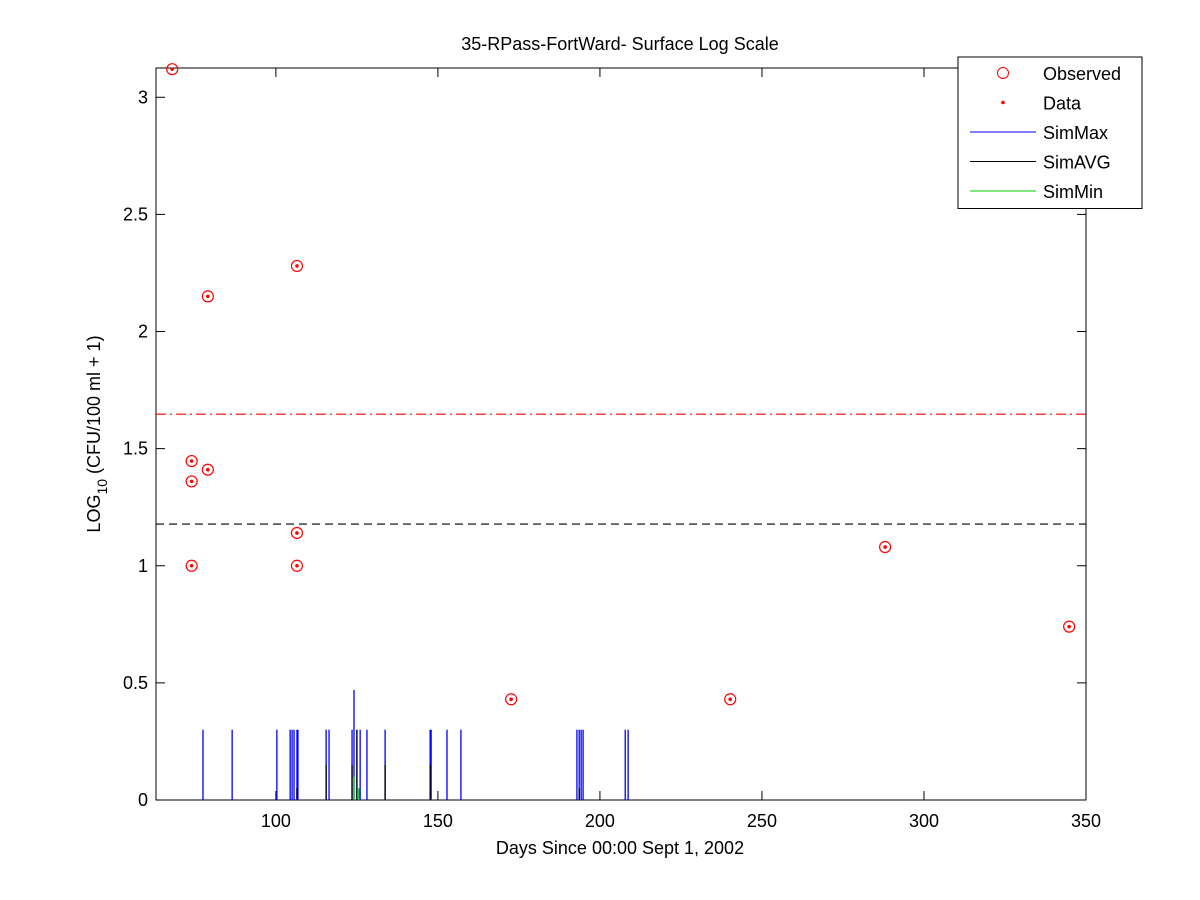  What do you see at coordinates (143, 566) in the screenshot?
I see `y-tick-label: 1` at bounding box center [143, 566].